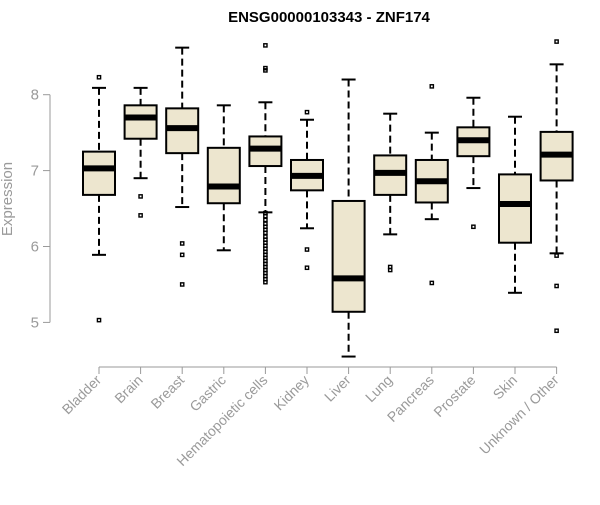 The image size is (600, 505). What do you see at coordinates (35, 171) in the screenshot?
I see `y-tick-label: 7` at bounding box center [35, 171].